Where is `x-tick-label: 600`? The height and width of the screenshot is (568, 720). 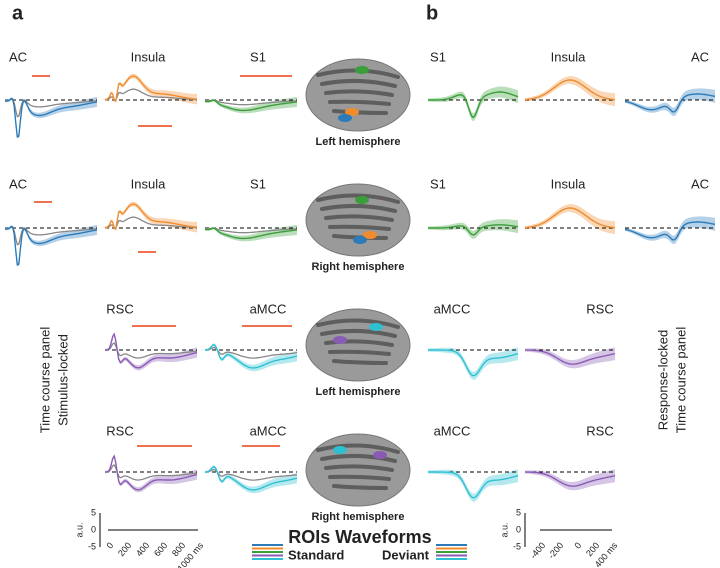 x-tick-label: 600 is located at coordinates (160, 549).